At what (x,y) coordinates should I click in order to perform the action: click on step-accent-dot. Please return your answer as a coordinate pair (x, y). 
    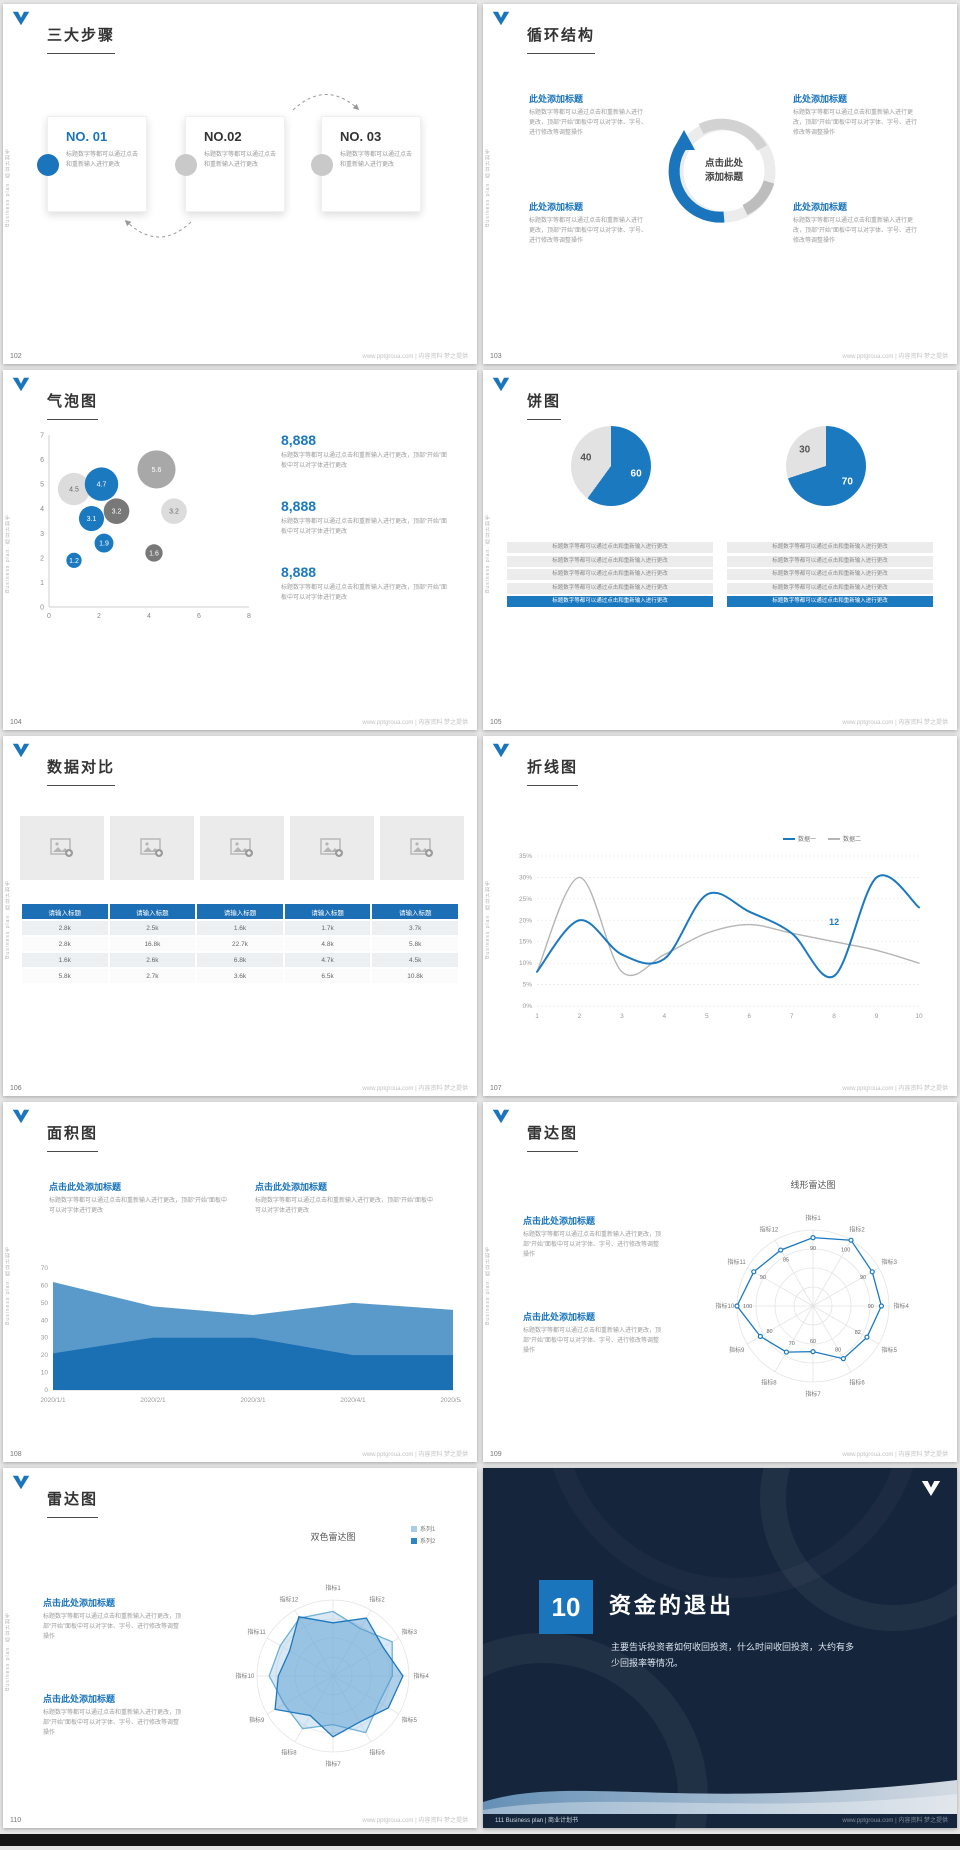
    Looking at the image, I should click on (186, 165).